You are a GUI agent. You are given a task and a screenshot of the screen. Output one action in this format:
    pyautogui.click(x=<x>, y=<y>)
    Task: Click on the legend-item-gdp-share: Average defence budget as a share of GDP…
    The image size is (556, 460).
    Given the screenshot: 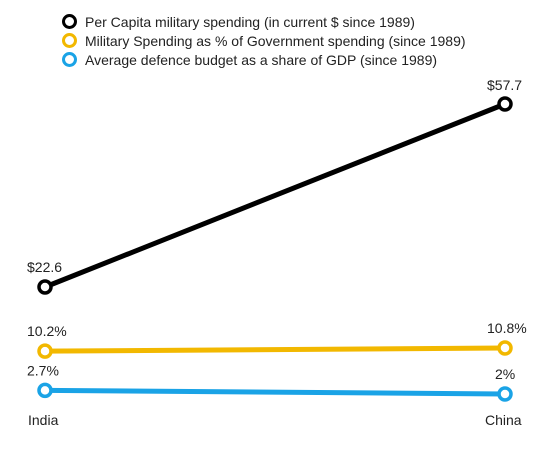 What is the action you would take?
    pyautogui.click(x=264, y=59)
    